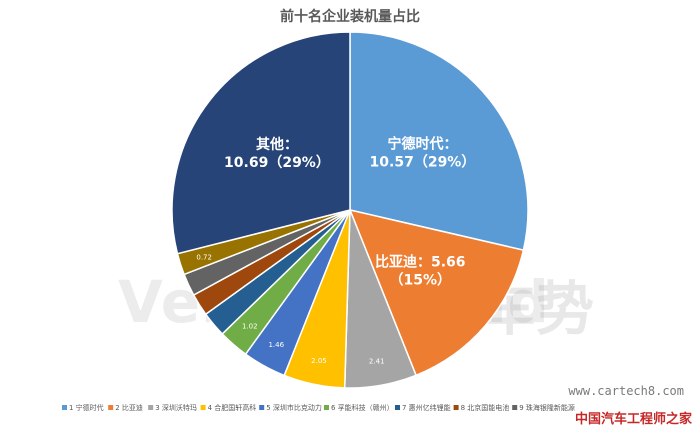 This screenshot has height=436, width=700. What do you see at coordinates (423, 162) in the screenshot?
I see `slice-value-1: 10.57（29%）` at bounding box center [423, 162].